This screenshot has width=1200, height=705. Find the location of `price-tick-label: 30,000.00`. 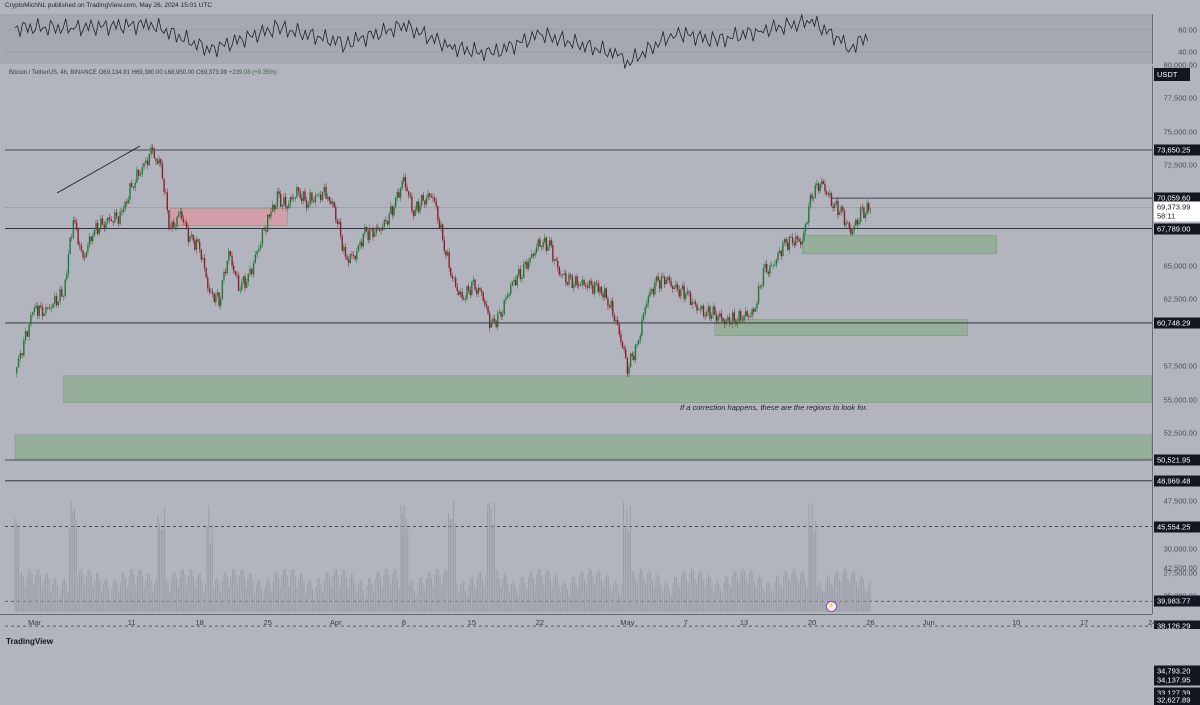

price-tick-label: 30,000.00 is located at coordinates (1180, 549).